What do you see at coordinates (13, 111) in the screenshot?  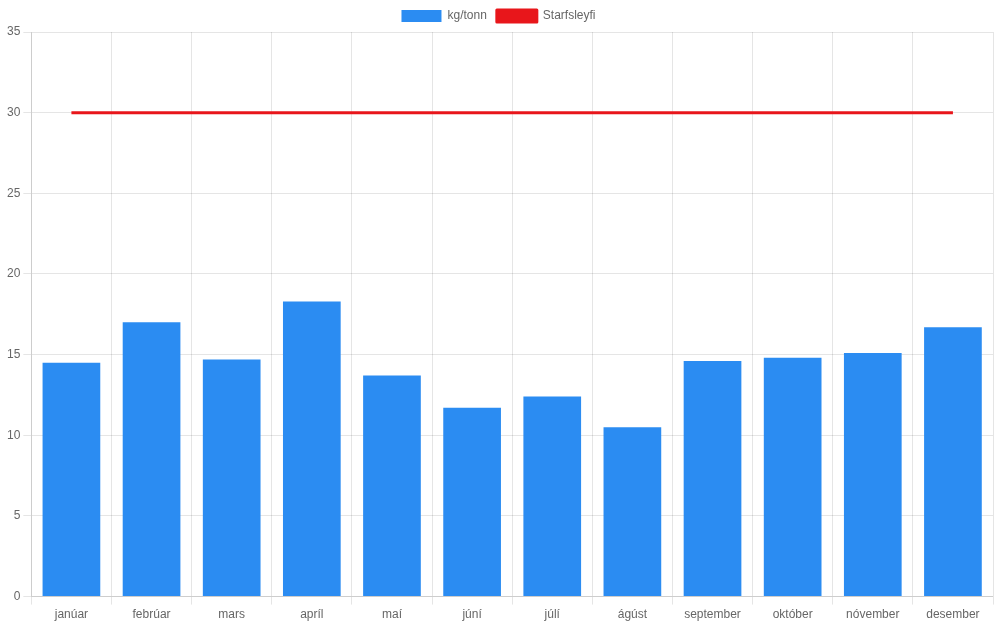 I see `y-tick-label: 30` at bounding box center [13, 111].